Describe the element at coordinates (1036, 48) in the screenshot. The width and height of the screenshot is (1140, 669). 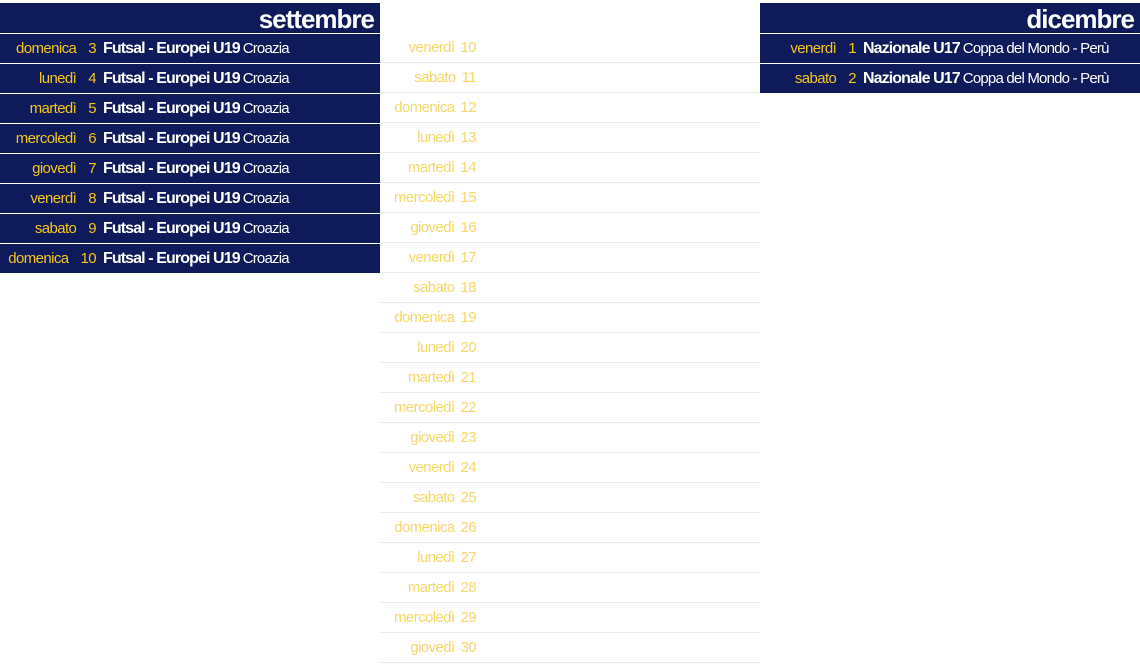
I see `event-location: Coppa del Mondo - Perù` at that location.